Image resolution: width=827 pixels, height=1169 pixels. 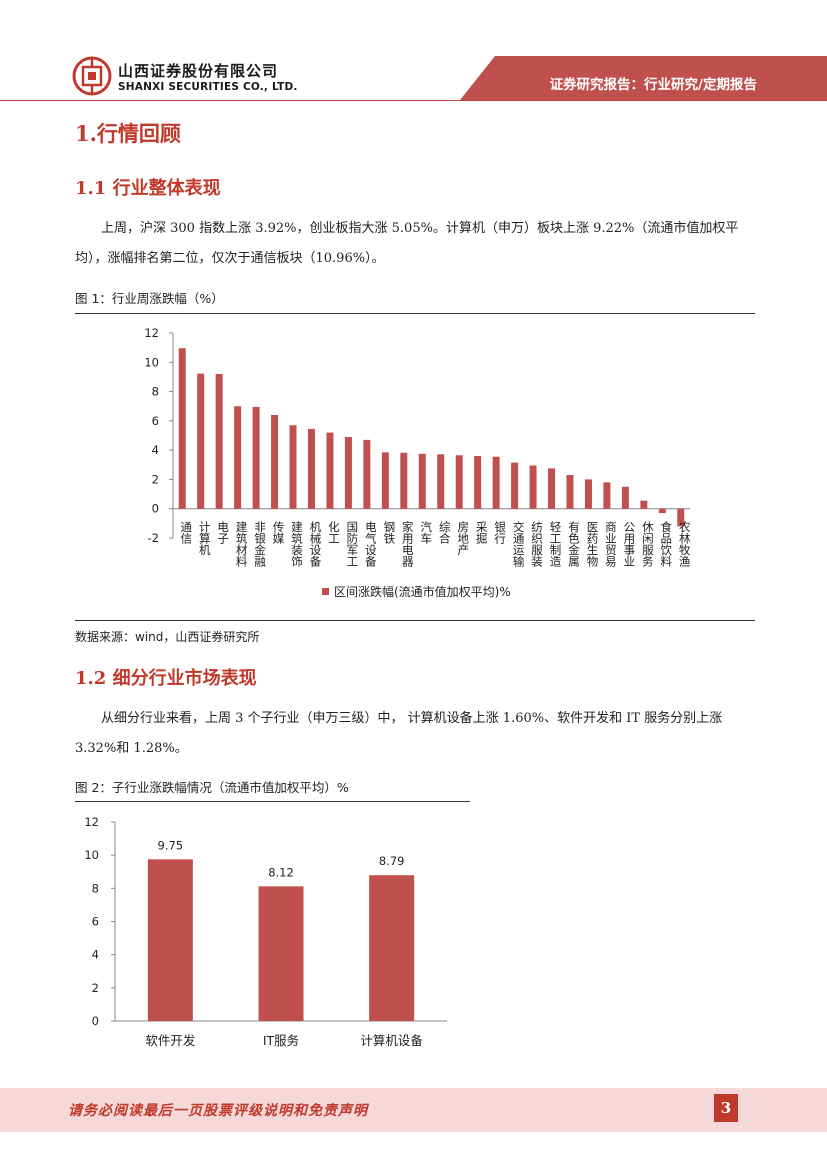 What do you see at coordinates (242, 544) in the screenshot?
I see `x-tick-label: 建筑材料` at bounding box center [242, 544].